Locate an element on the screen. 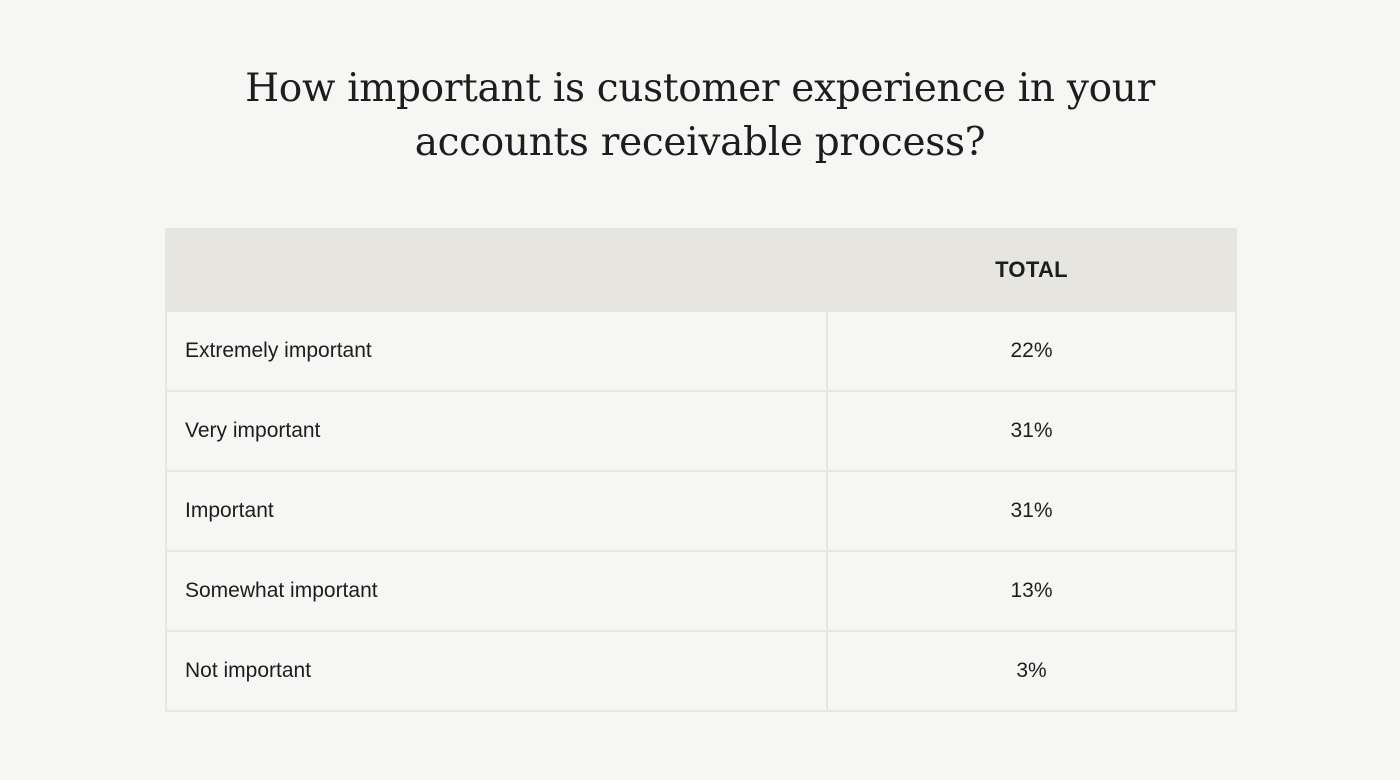  column-header-total: TOTAL is located at coordinates (1031, 270).